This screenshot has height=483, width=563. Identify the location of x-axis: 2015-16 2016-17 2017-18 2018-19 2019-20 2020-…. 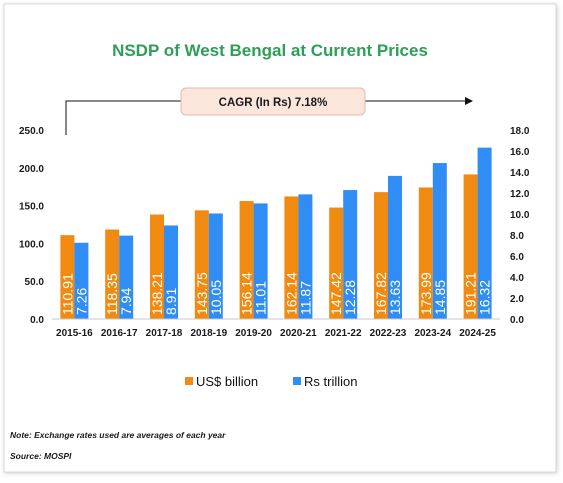
(276, 328).